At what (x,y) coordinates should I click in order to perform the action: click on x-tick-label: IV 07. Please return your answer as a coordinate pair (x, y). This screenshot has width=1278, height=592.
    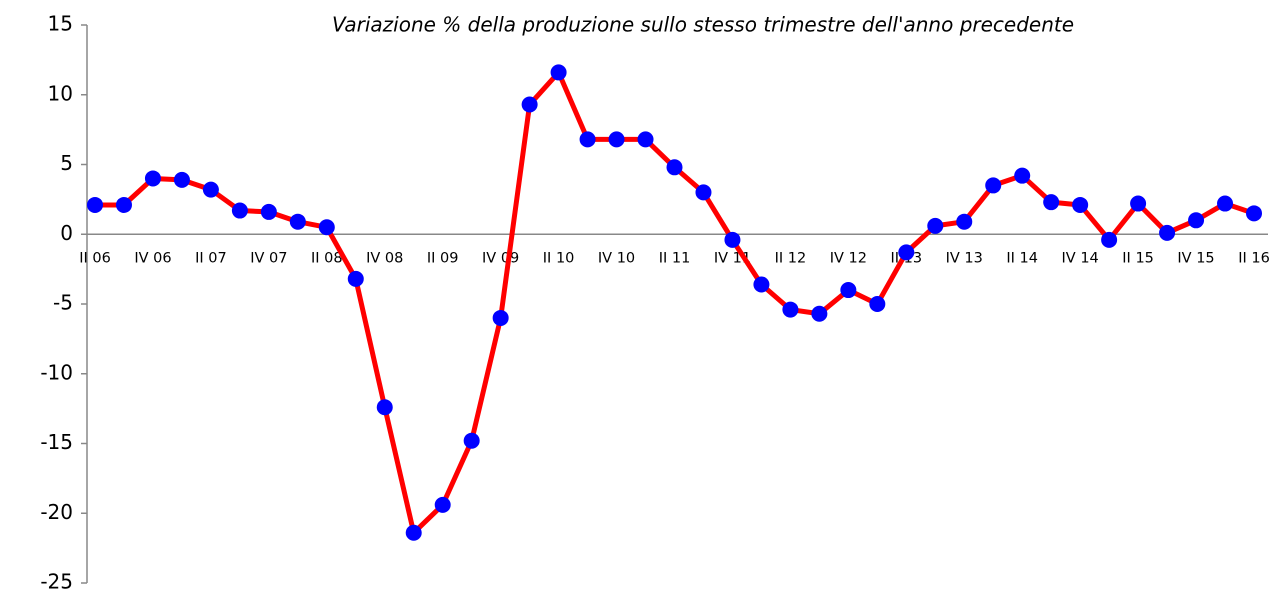
    Looking at the image, I should click on (268, 258).